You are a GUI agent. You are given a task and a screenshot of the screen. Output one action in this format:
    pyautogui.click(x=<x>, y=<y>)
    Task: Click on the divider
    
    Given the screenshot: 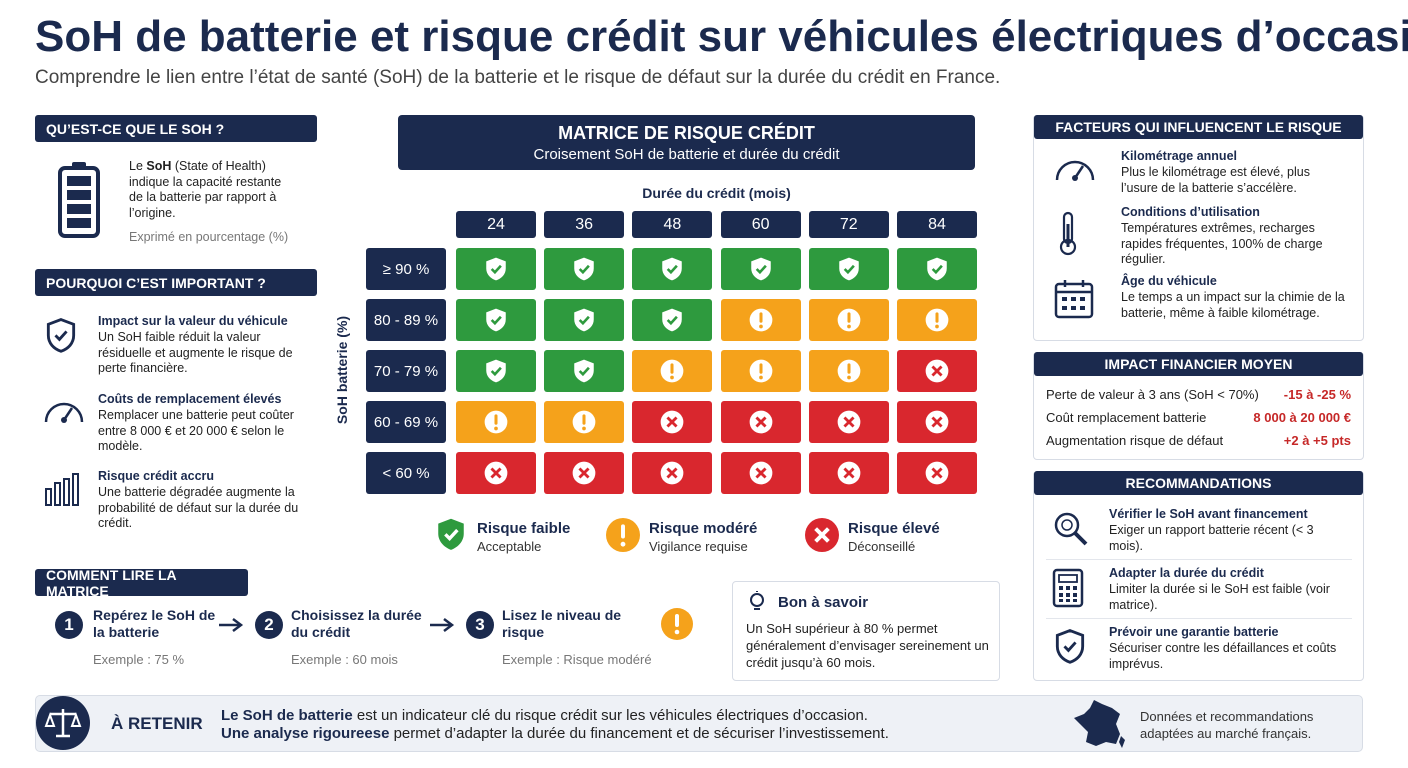 What is the action you would take?
    pyautogui.click(x=1199, y=618)
    